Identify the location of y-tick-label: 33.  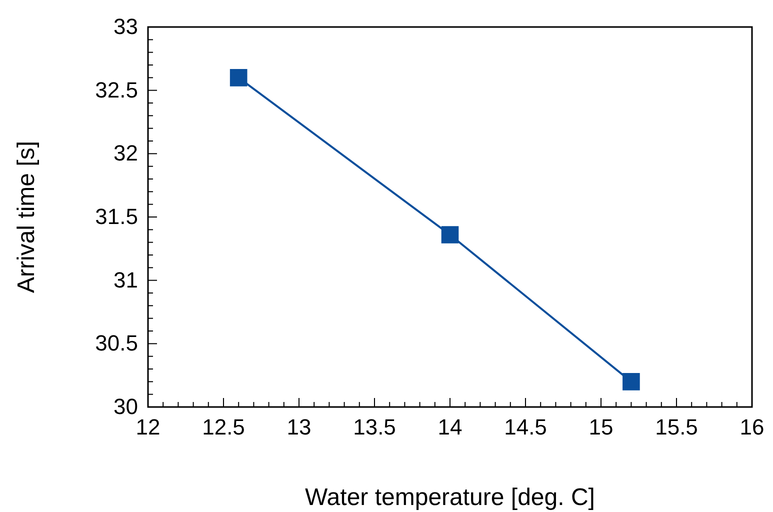
(126, 27).